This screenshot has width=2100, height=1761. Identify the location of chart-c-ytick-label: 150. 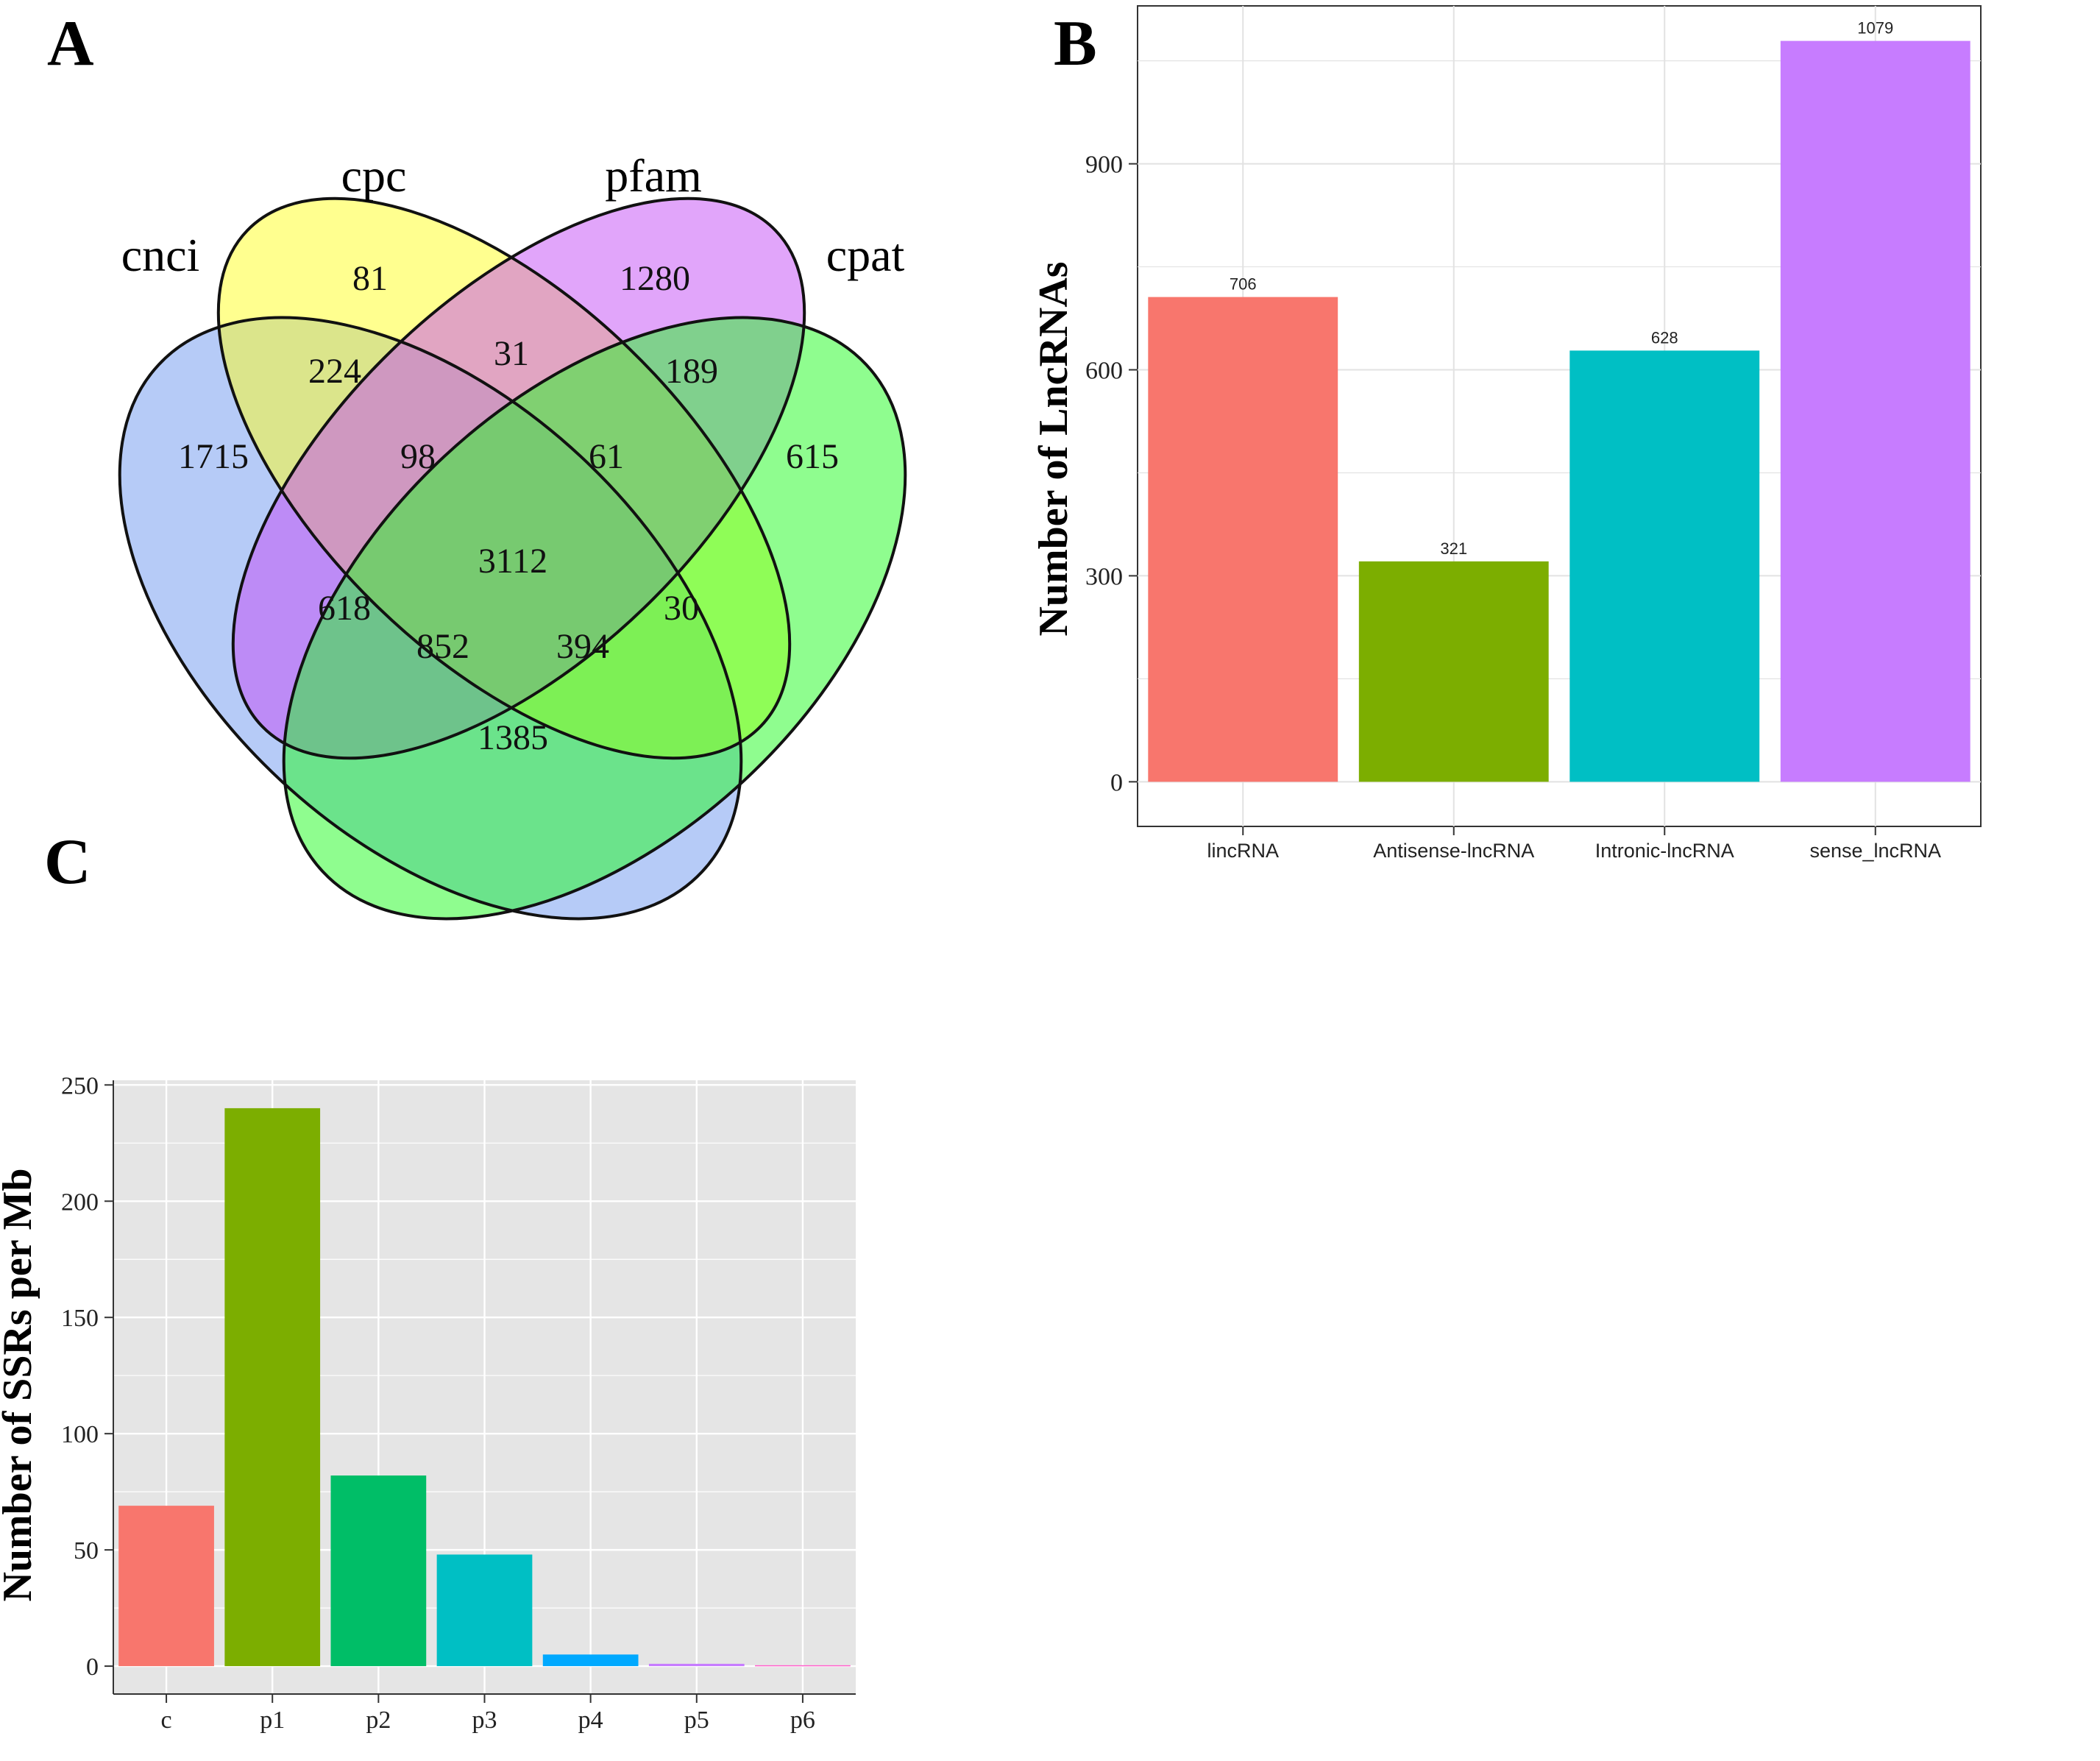
(80, 1319).